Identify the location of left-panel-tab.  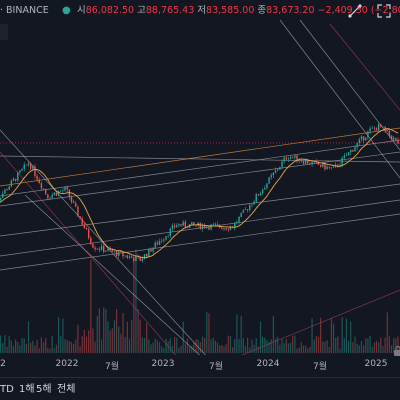
(4, 32).